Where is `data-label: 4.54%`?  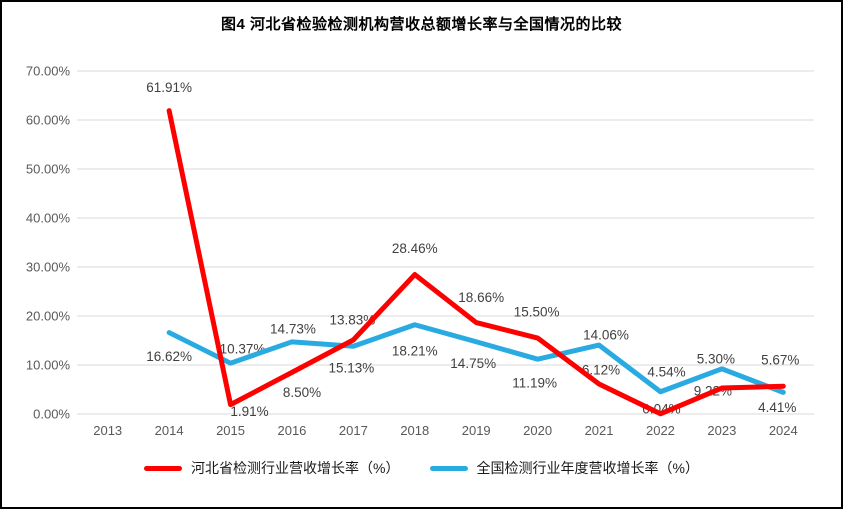
data-label: 4.54% is located at coordinates (666, 371).